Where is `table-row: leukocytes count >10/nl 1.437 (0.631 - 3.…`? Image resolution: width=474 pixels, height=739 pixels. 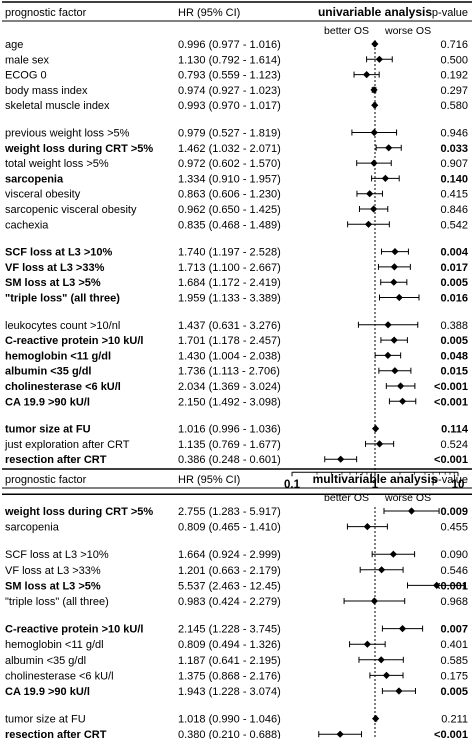
table-row: leukocytes count >10/nl 1.437 (0.631 - 3.… is located at coordinates (236, 326).